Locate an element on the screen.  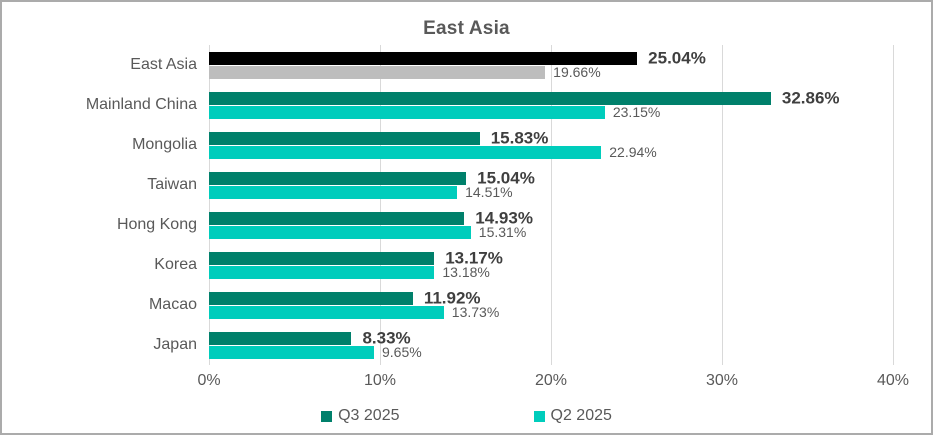
legend-label-q2: Q2 2025 is located at coordinates (581, 415).